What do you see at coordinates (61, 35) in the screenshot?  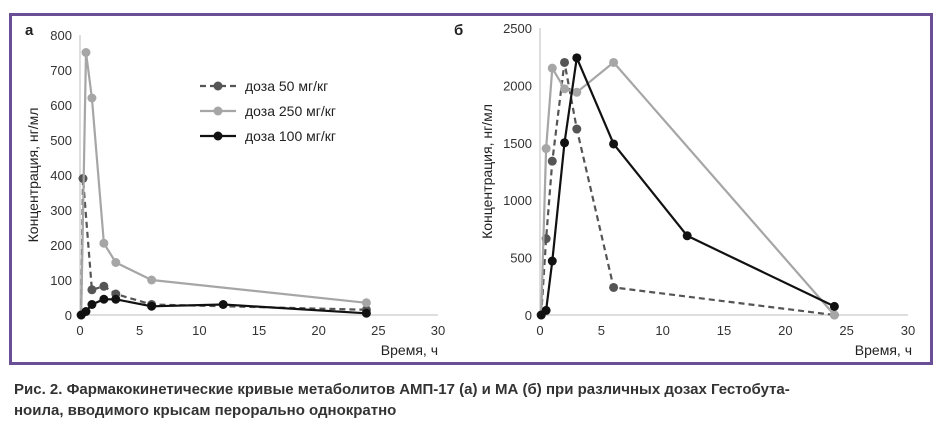 I see `y-tick-label: 800` at bounding box center [61, 35].